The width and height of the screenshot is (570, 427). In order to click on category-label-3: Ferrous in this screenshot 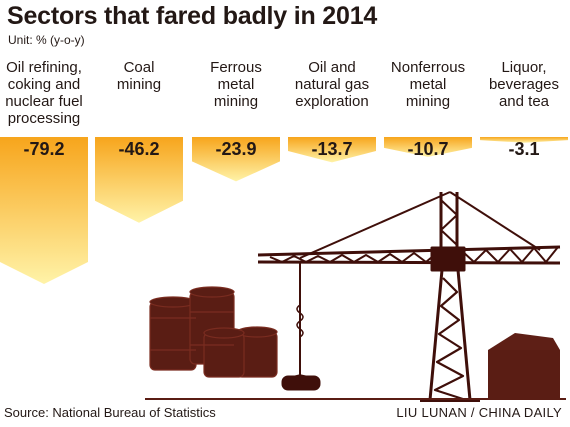, I will do `click(236, 67)`.